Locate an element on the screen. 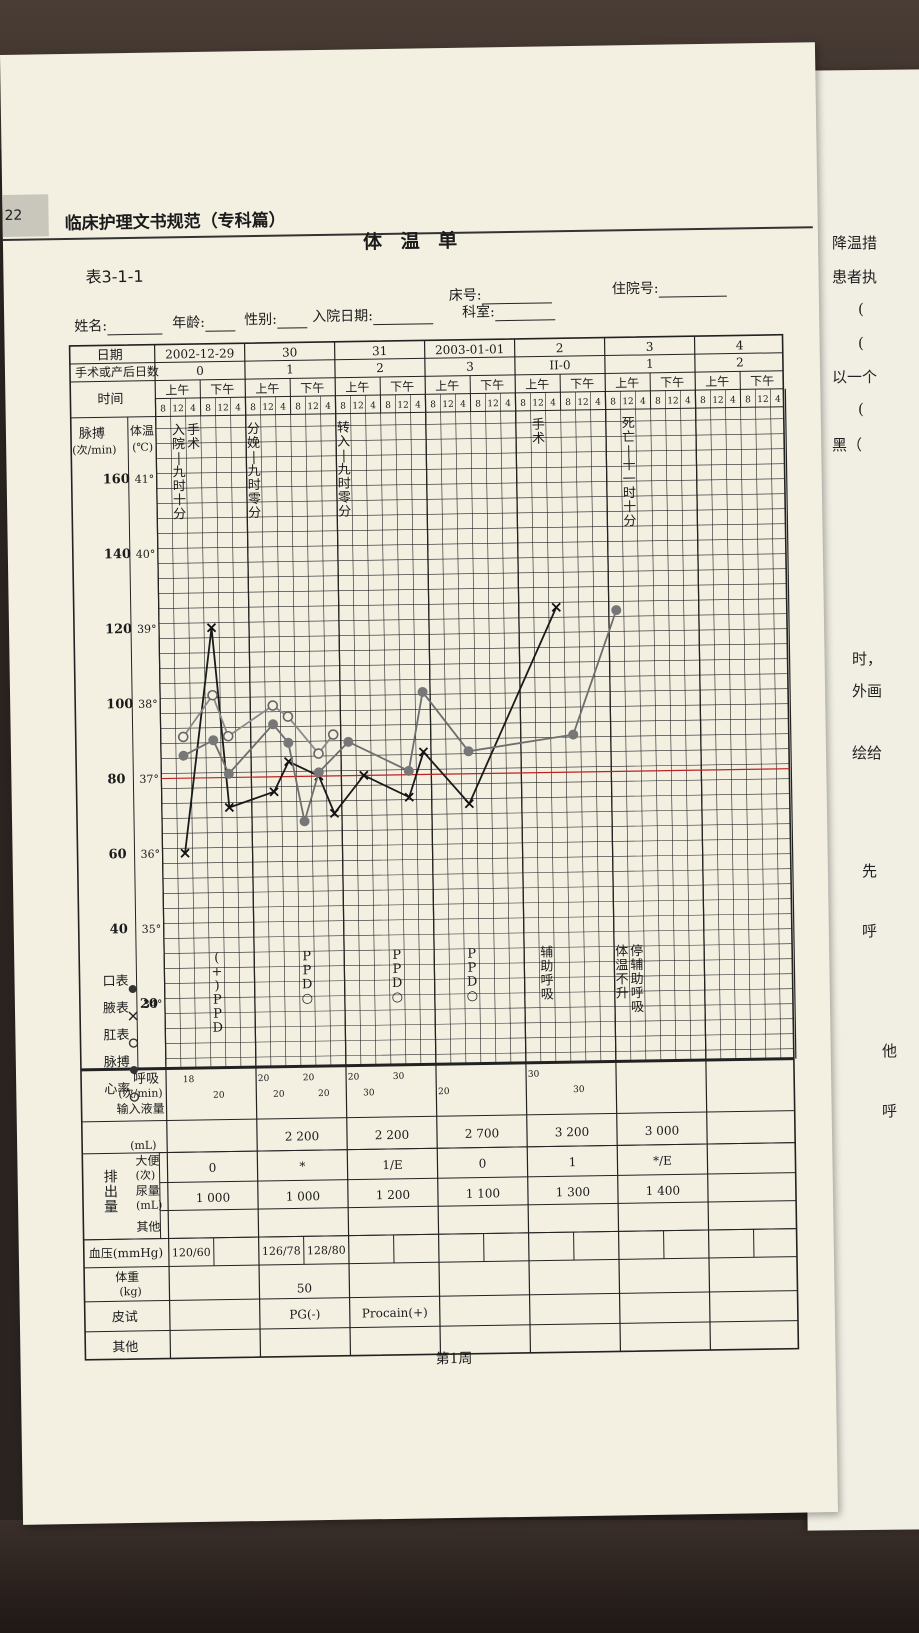 This screenshot has height=1633, width=919. event-top-5-char: 十 is located at coordinates (629, 507).